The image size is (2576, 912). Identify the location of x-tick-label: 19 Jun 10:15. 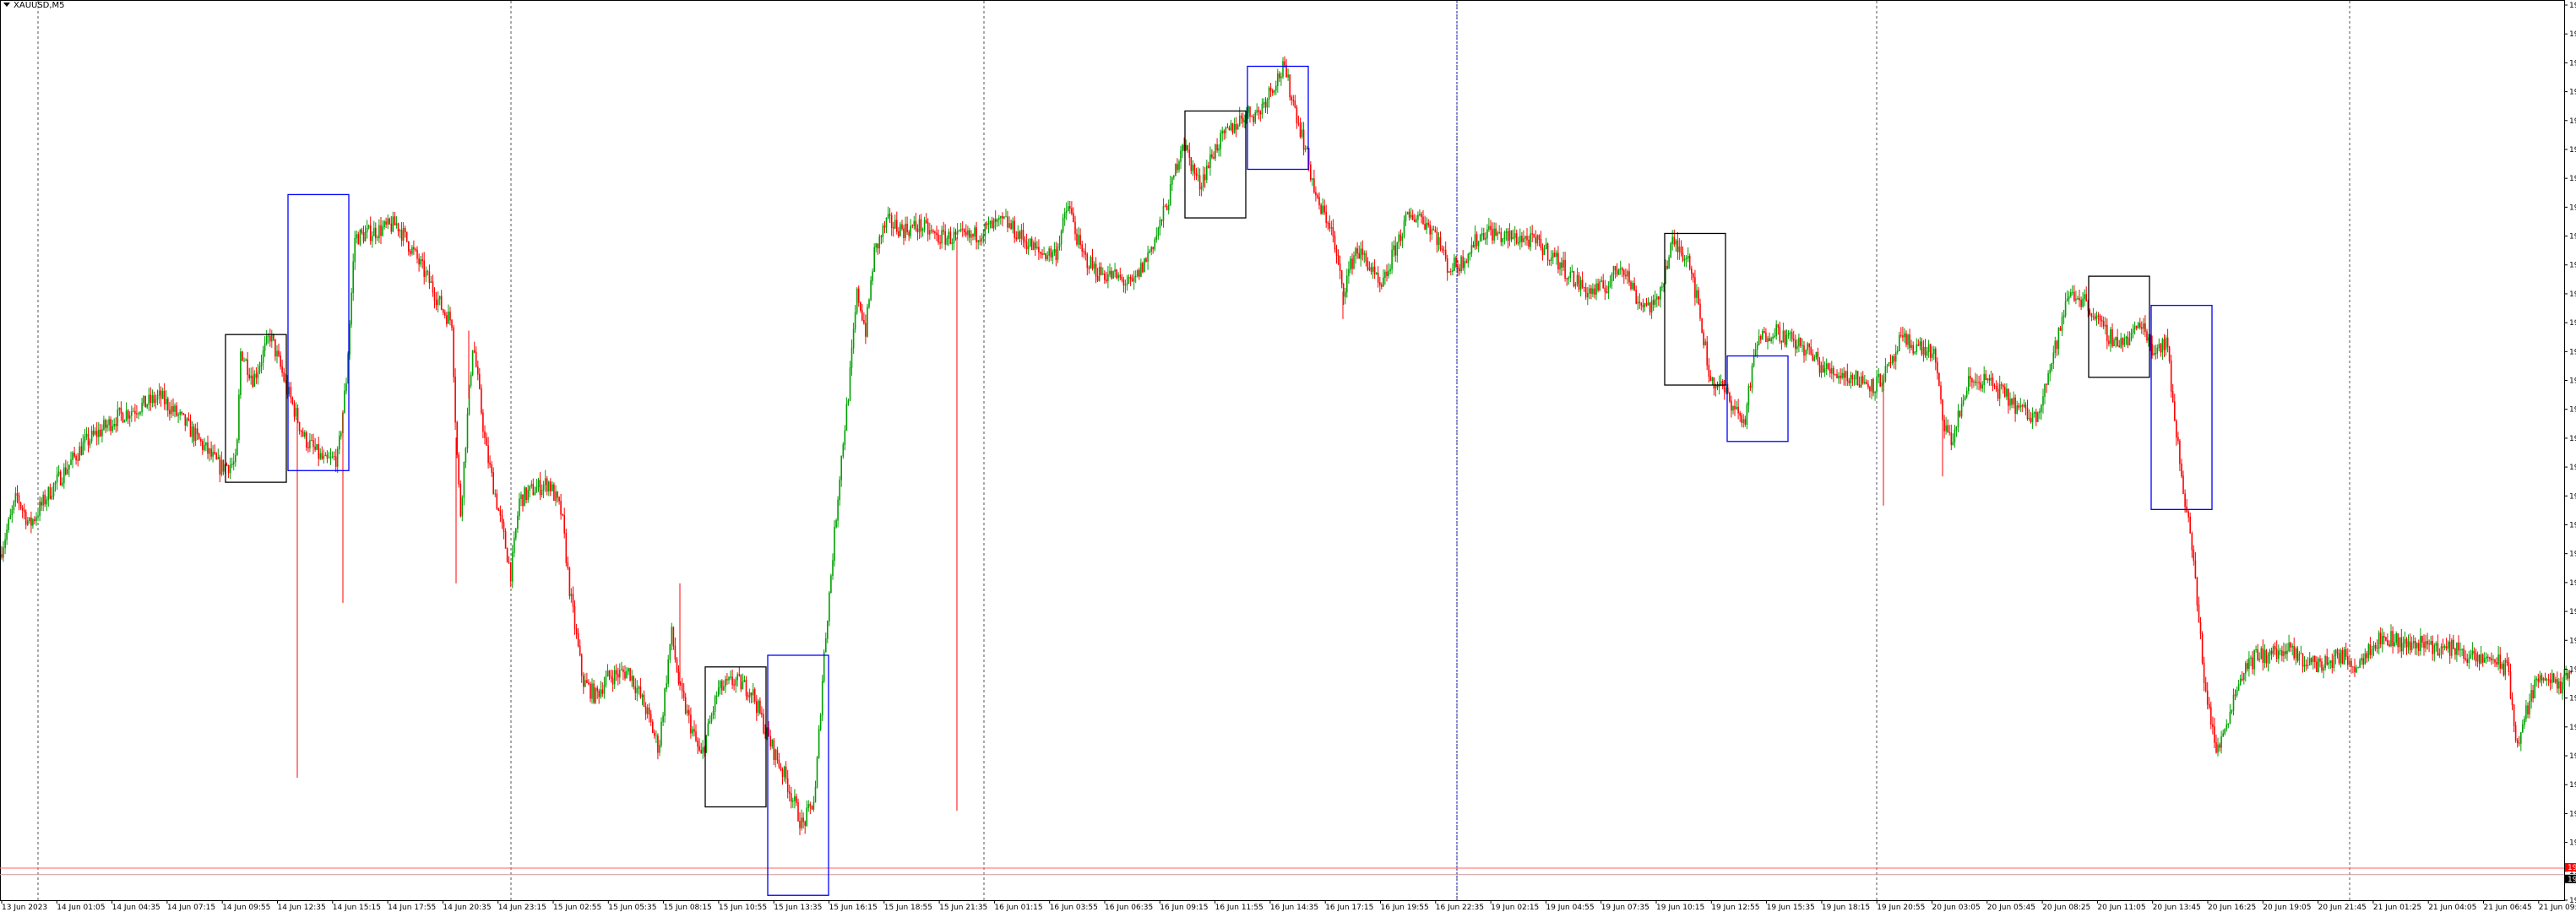
(1680, 908).